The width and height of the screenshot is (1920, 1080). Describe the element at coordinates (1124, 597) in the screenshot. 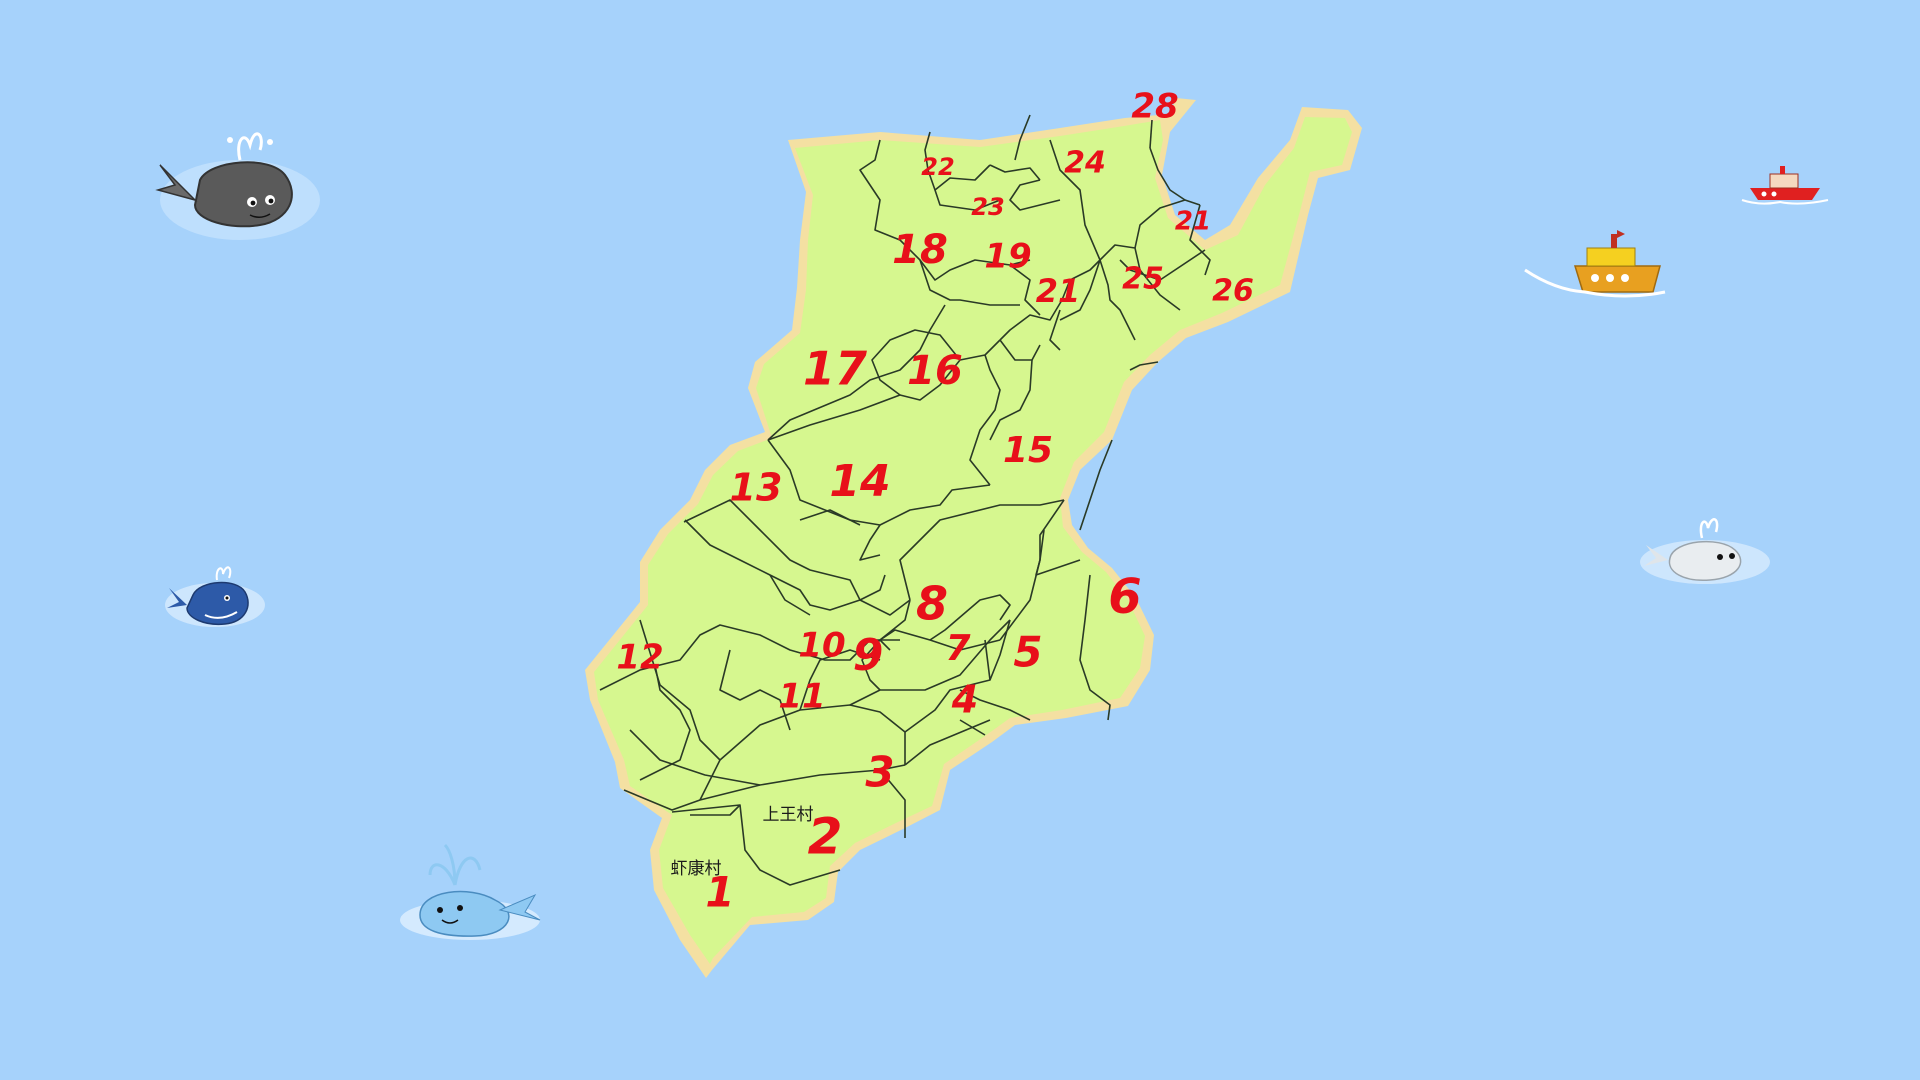

I see `region-label-6: 6` at that location.